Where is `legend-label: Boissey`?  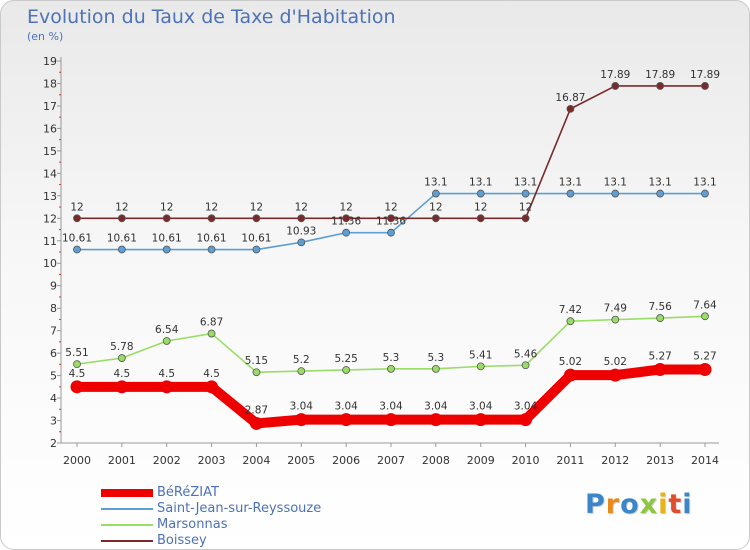 legend-label: Boissey is located at coordinates (182, 540).